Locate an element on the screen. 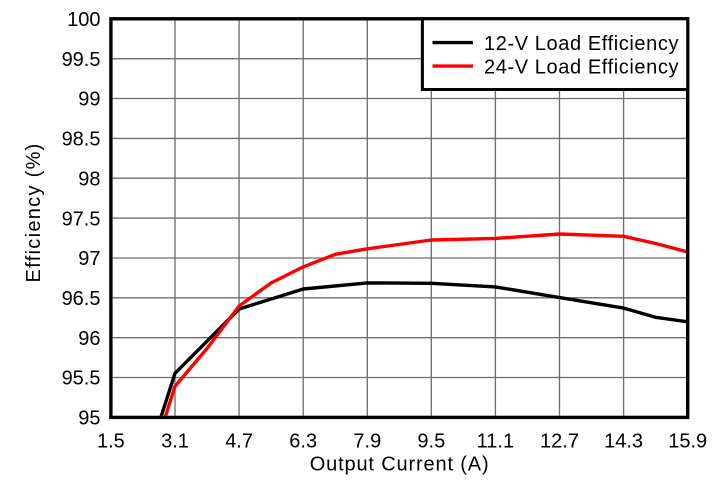  svg-text: Output Current (A) is located at coordinates (400, 465).